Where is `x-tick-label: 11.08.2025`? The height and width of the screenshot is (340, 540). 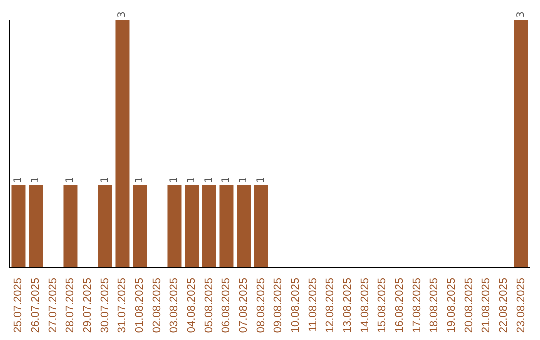 x-tick-label: 11.08.2025 is located at coordinates (313, 305).